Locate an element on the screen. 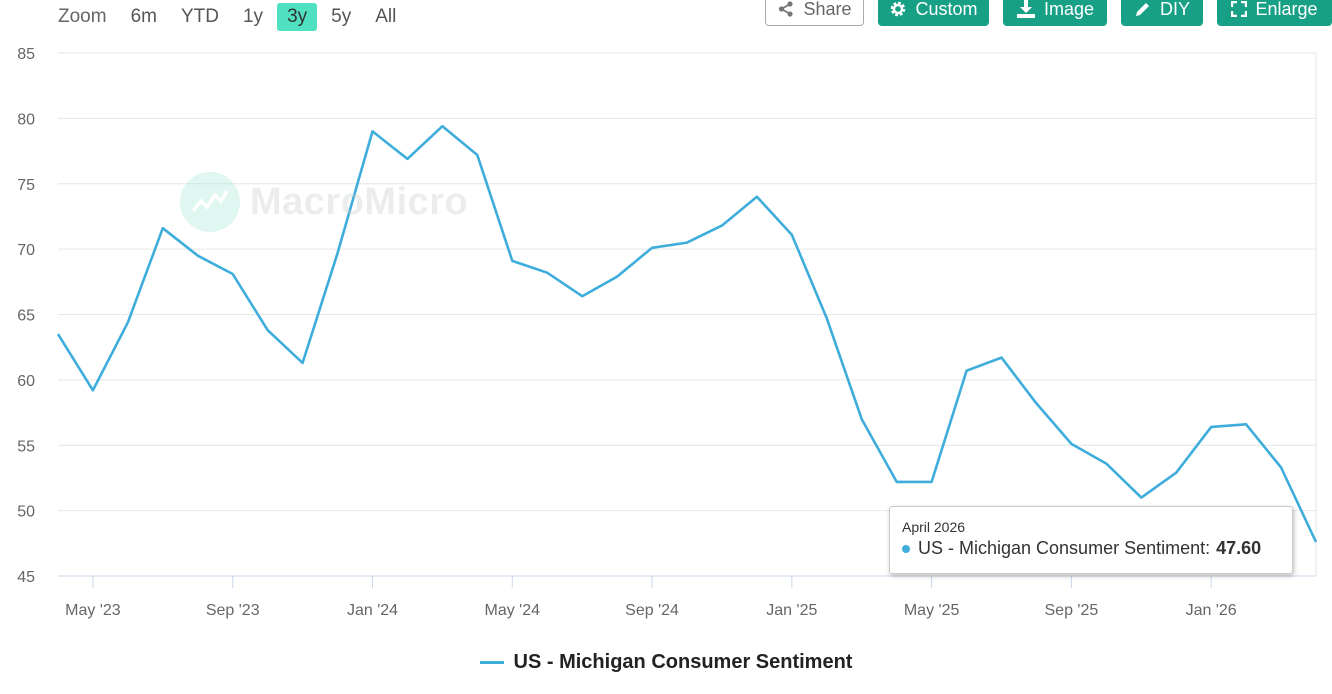 The width and height of the screenshot is (1332, 694). y-tick-label: 70 is located at coordinates (26, 250).